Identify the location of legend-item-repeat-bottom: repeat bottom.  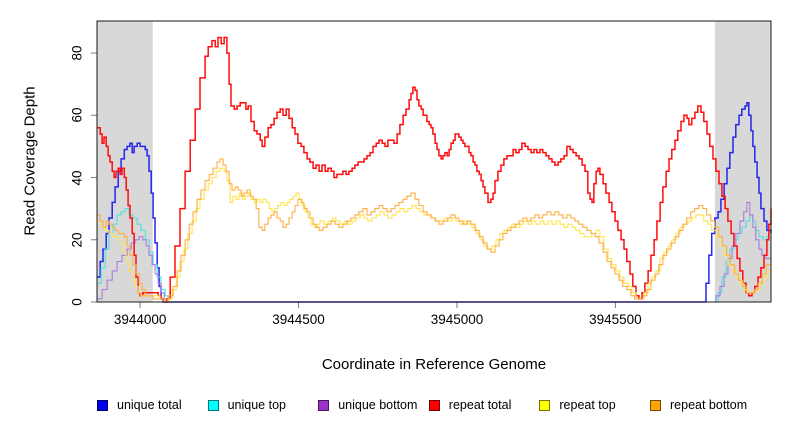
(698, 405).